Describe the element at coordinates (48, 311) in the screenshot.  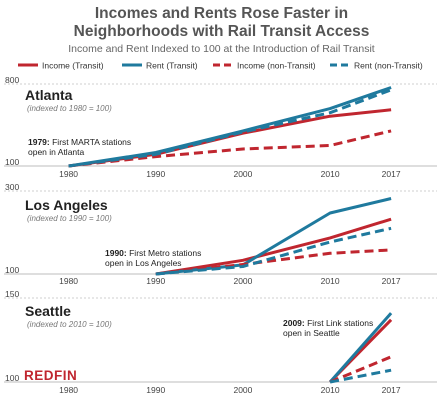
I see `panel-title: Seattle` at that location.